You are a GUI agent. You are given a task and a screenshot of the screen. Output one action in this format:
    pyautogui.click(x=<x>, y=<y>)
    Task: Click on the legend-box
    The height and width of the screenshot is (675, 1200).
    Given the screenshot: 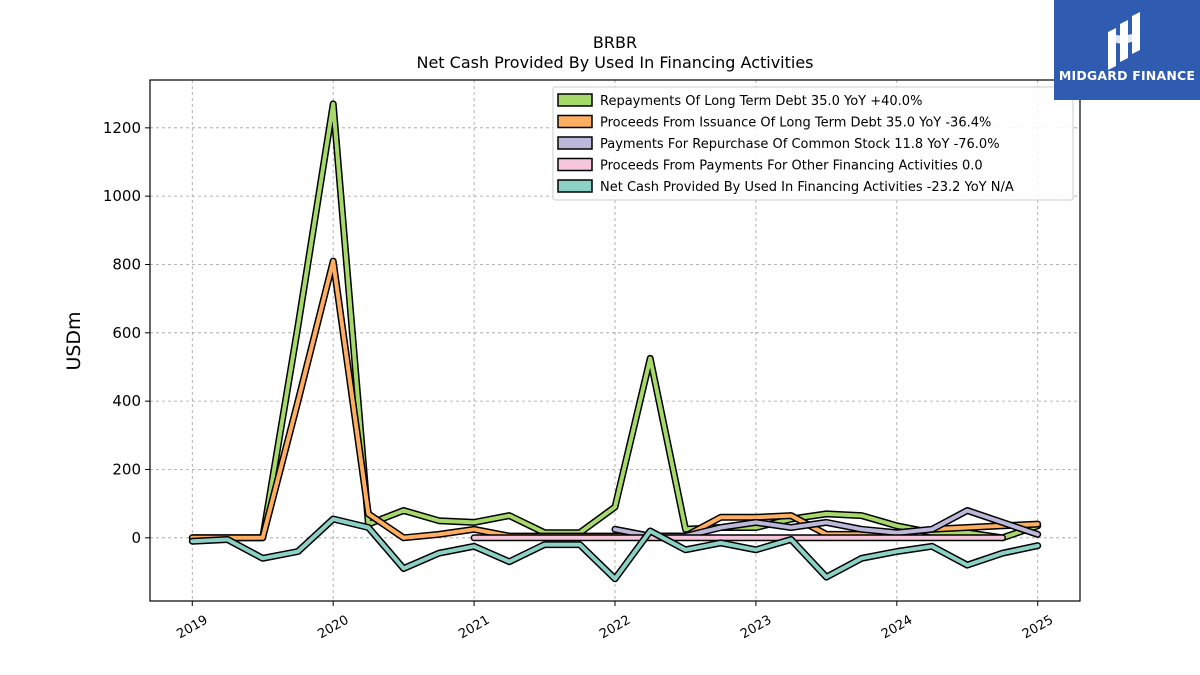 What is the action you would take?
    pyautogui.click(x=813, y=143)
    